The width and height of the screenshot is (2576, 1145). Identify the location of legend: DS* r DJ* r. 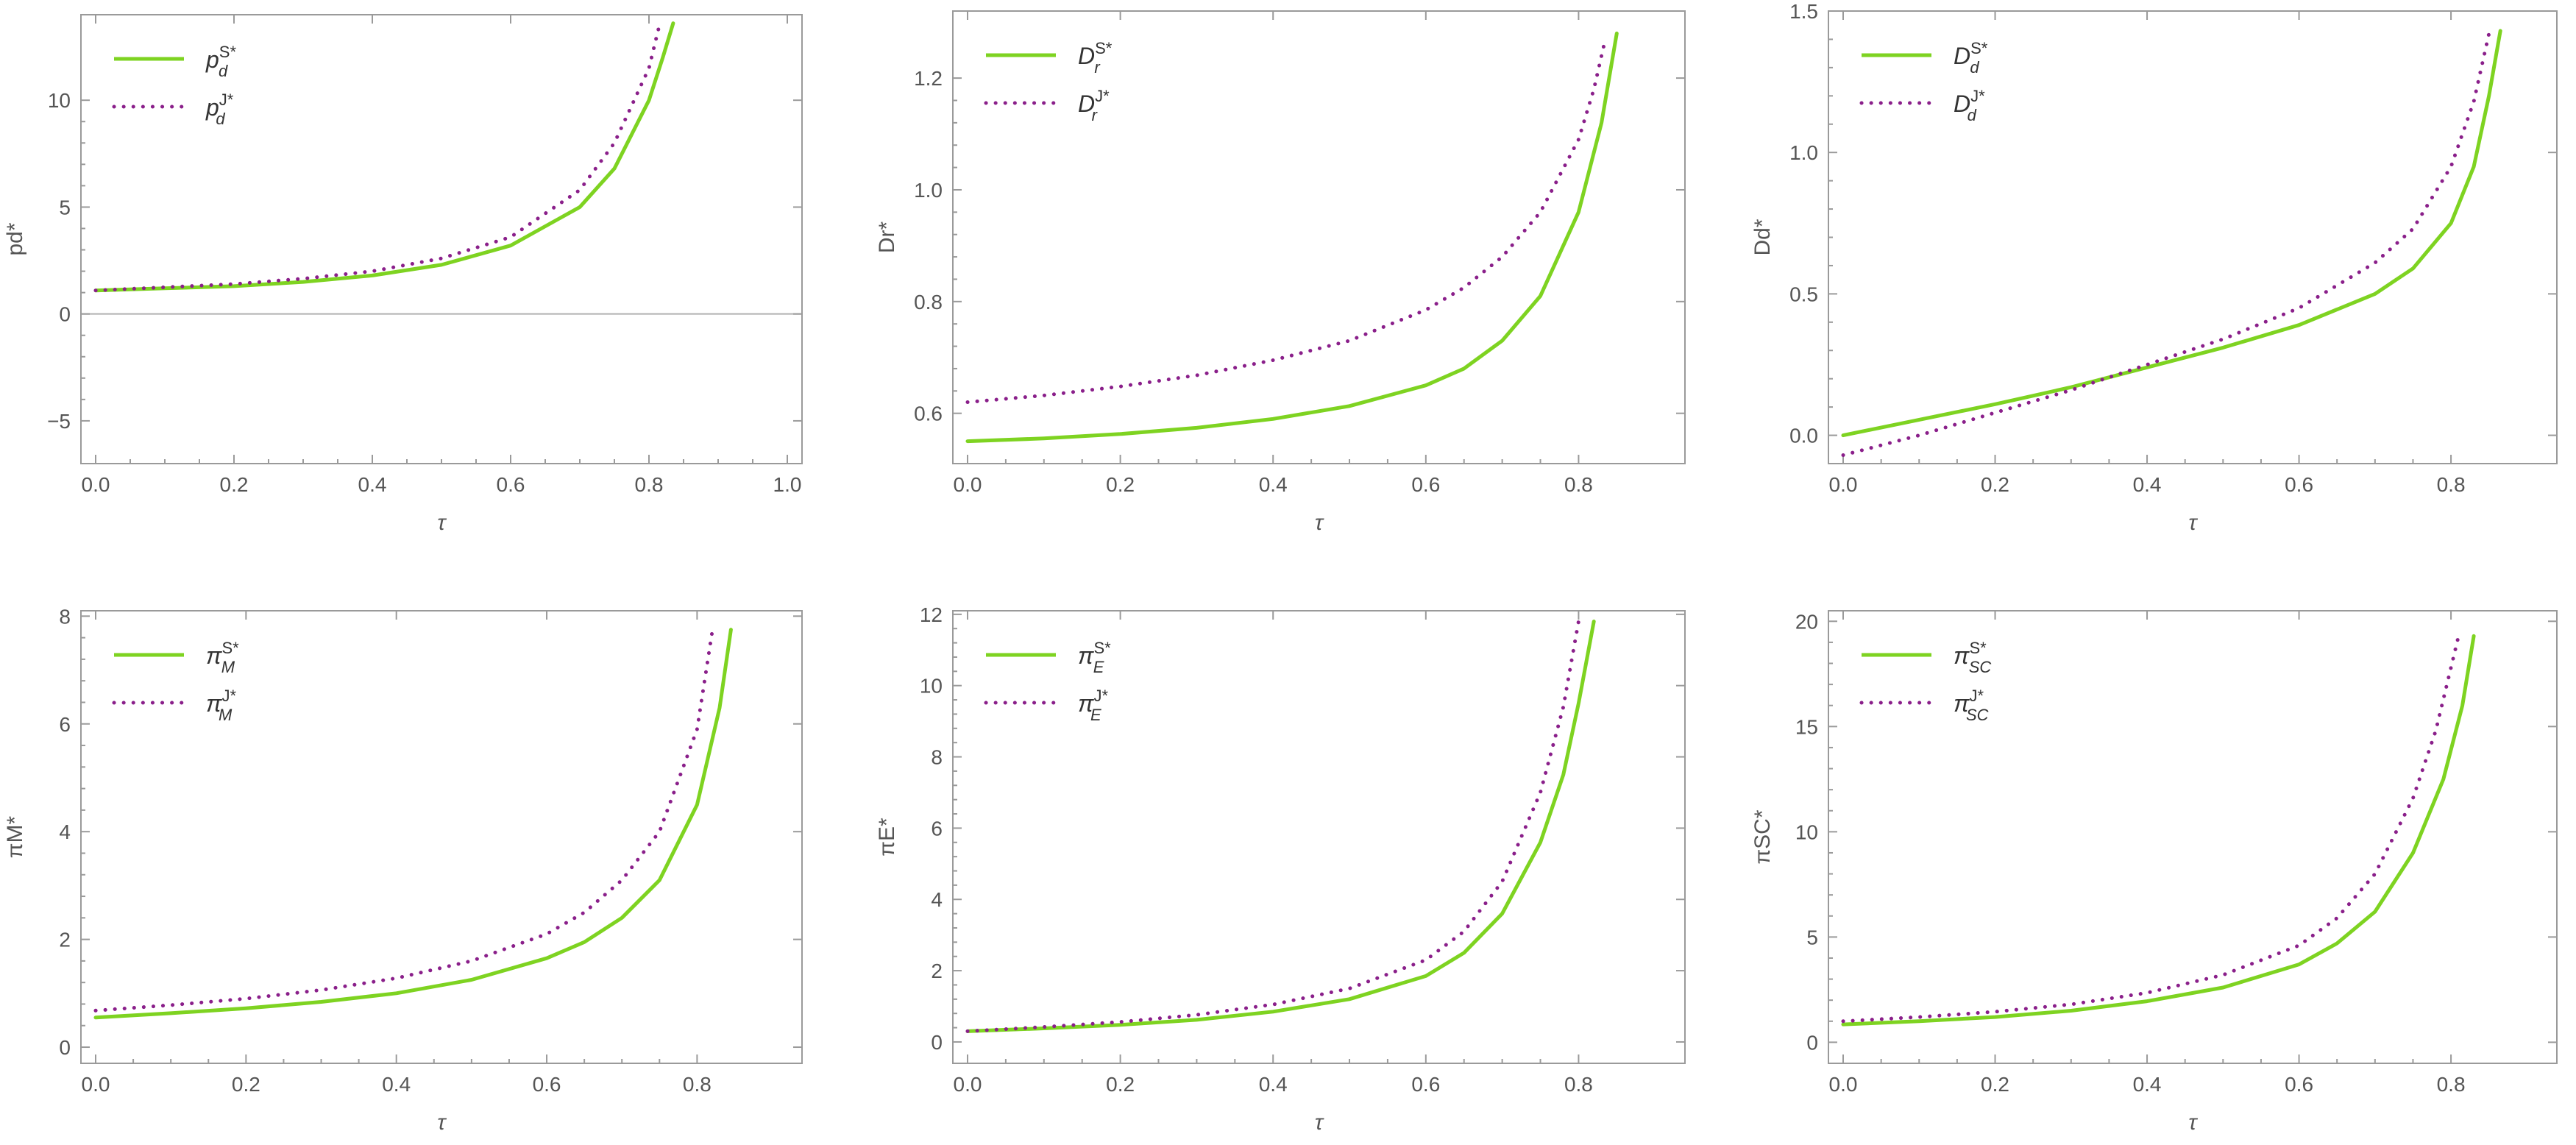
(1048, 81).